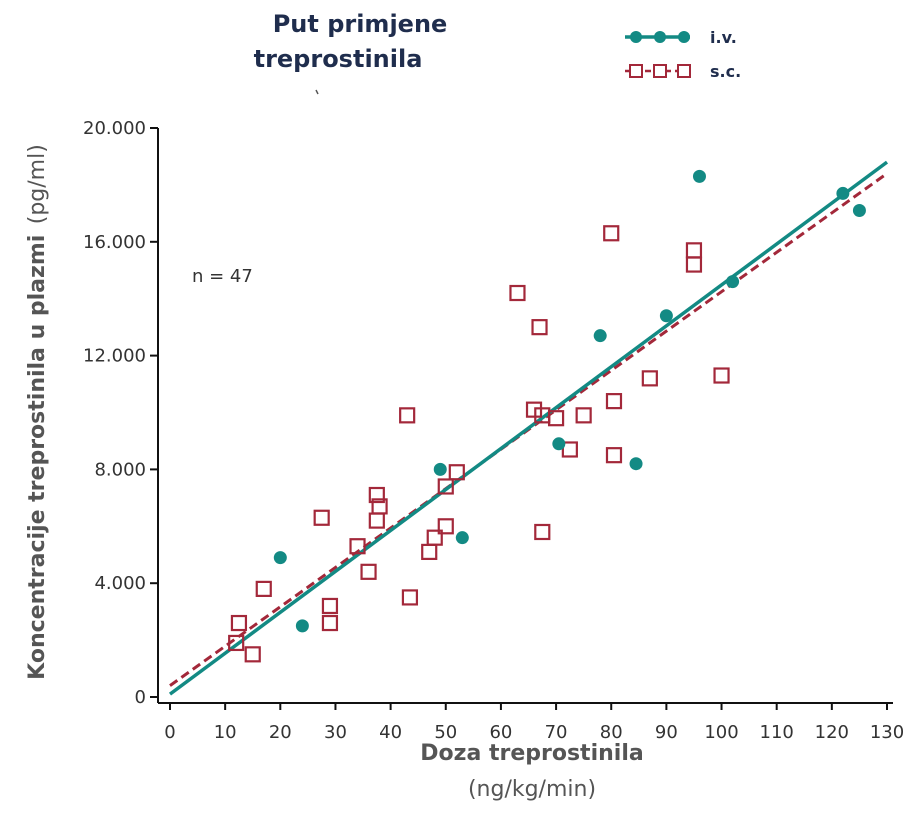  Describe the element at coordinates (114, 242) in the screenshot. I see `y-tick-label: 16.000` at that location.